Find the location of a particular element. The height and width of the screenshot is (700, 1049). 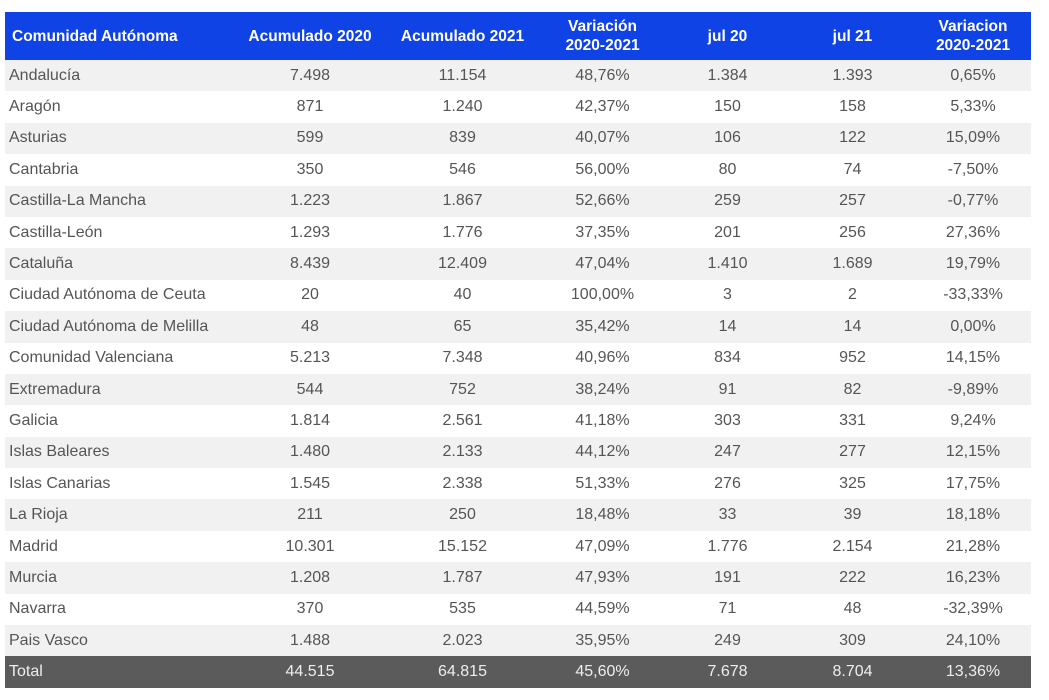

value-cell: 2.133 is located at coordinates (462, 452).